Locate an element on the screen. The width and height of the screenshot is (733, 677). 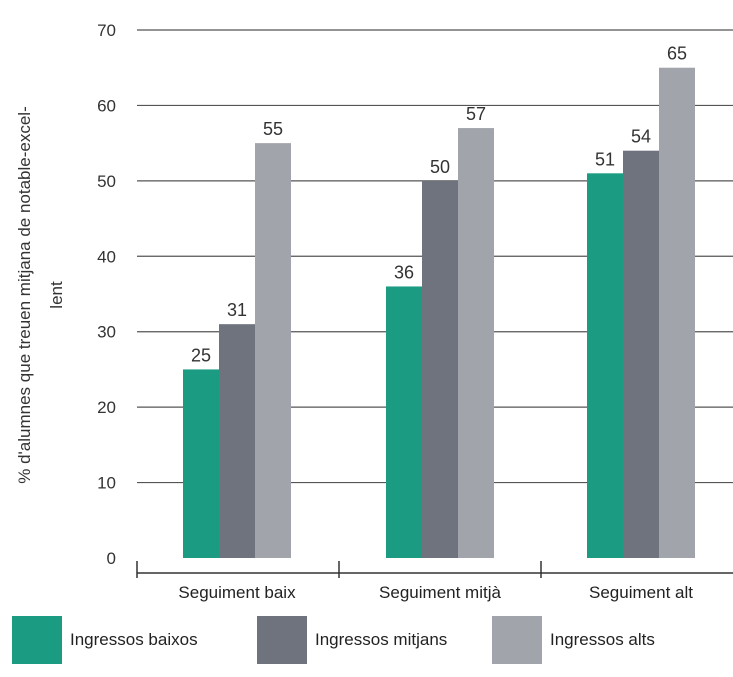
legend-label: Ingressos baixos is located at coordinates (134, 639).